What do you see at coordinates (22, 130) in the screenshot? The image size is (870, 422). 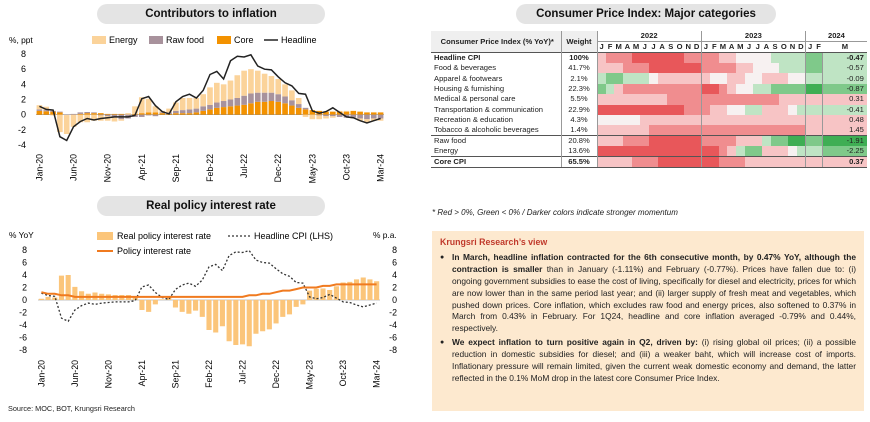 I see `c1-ytick: -2` at bounding box center [22, 130].